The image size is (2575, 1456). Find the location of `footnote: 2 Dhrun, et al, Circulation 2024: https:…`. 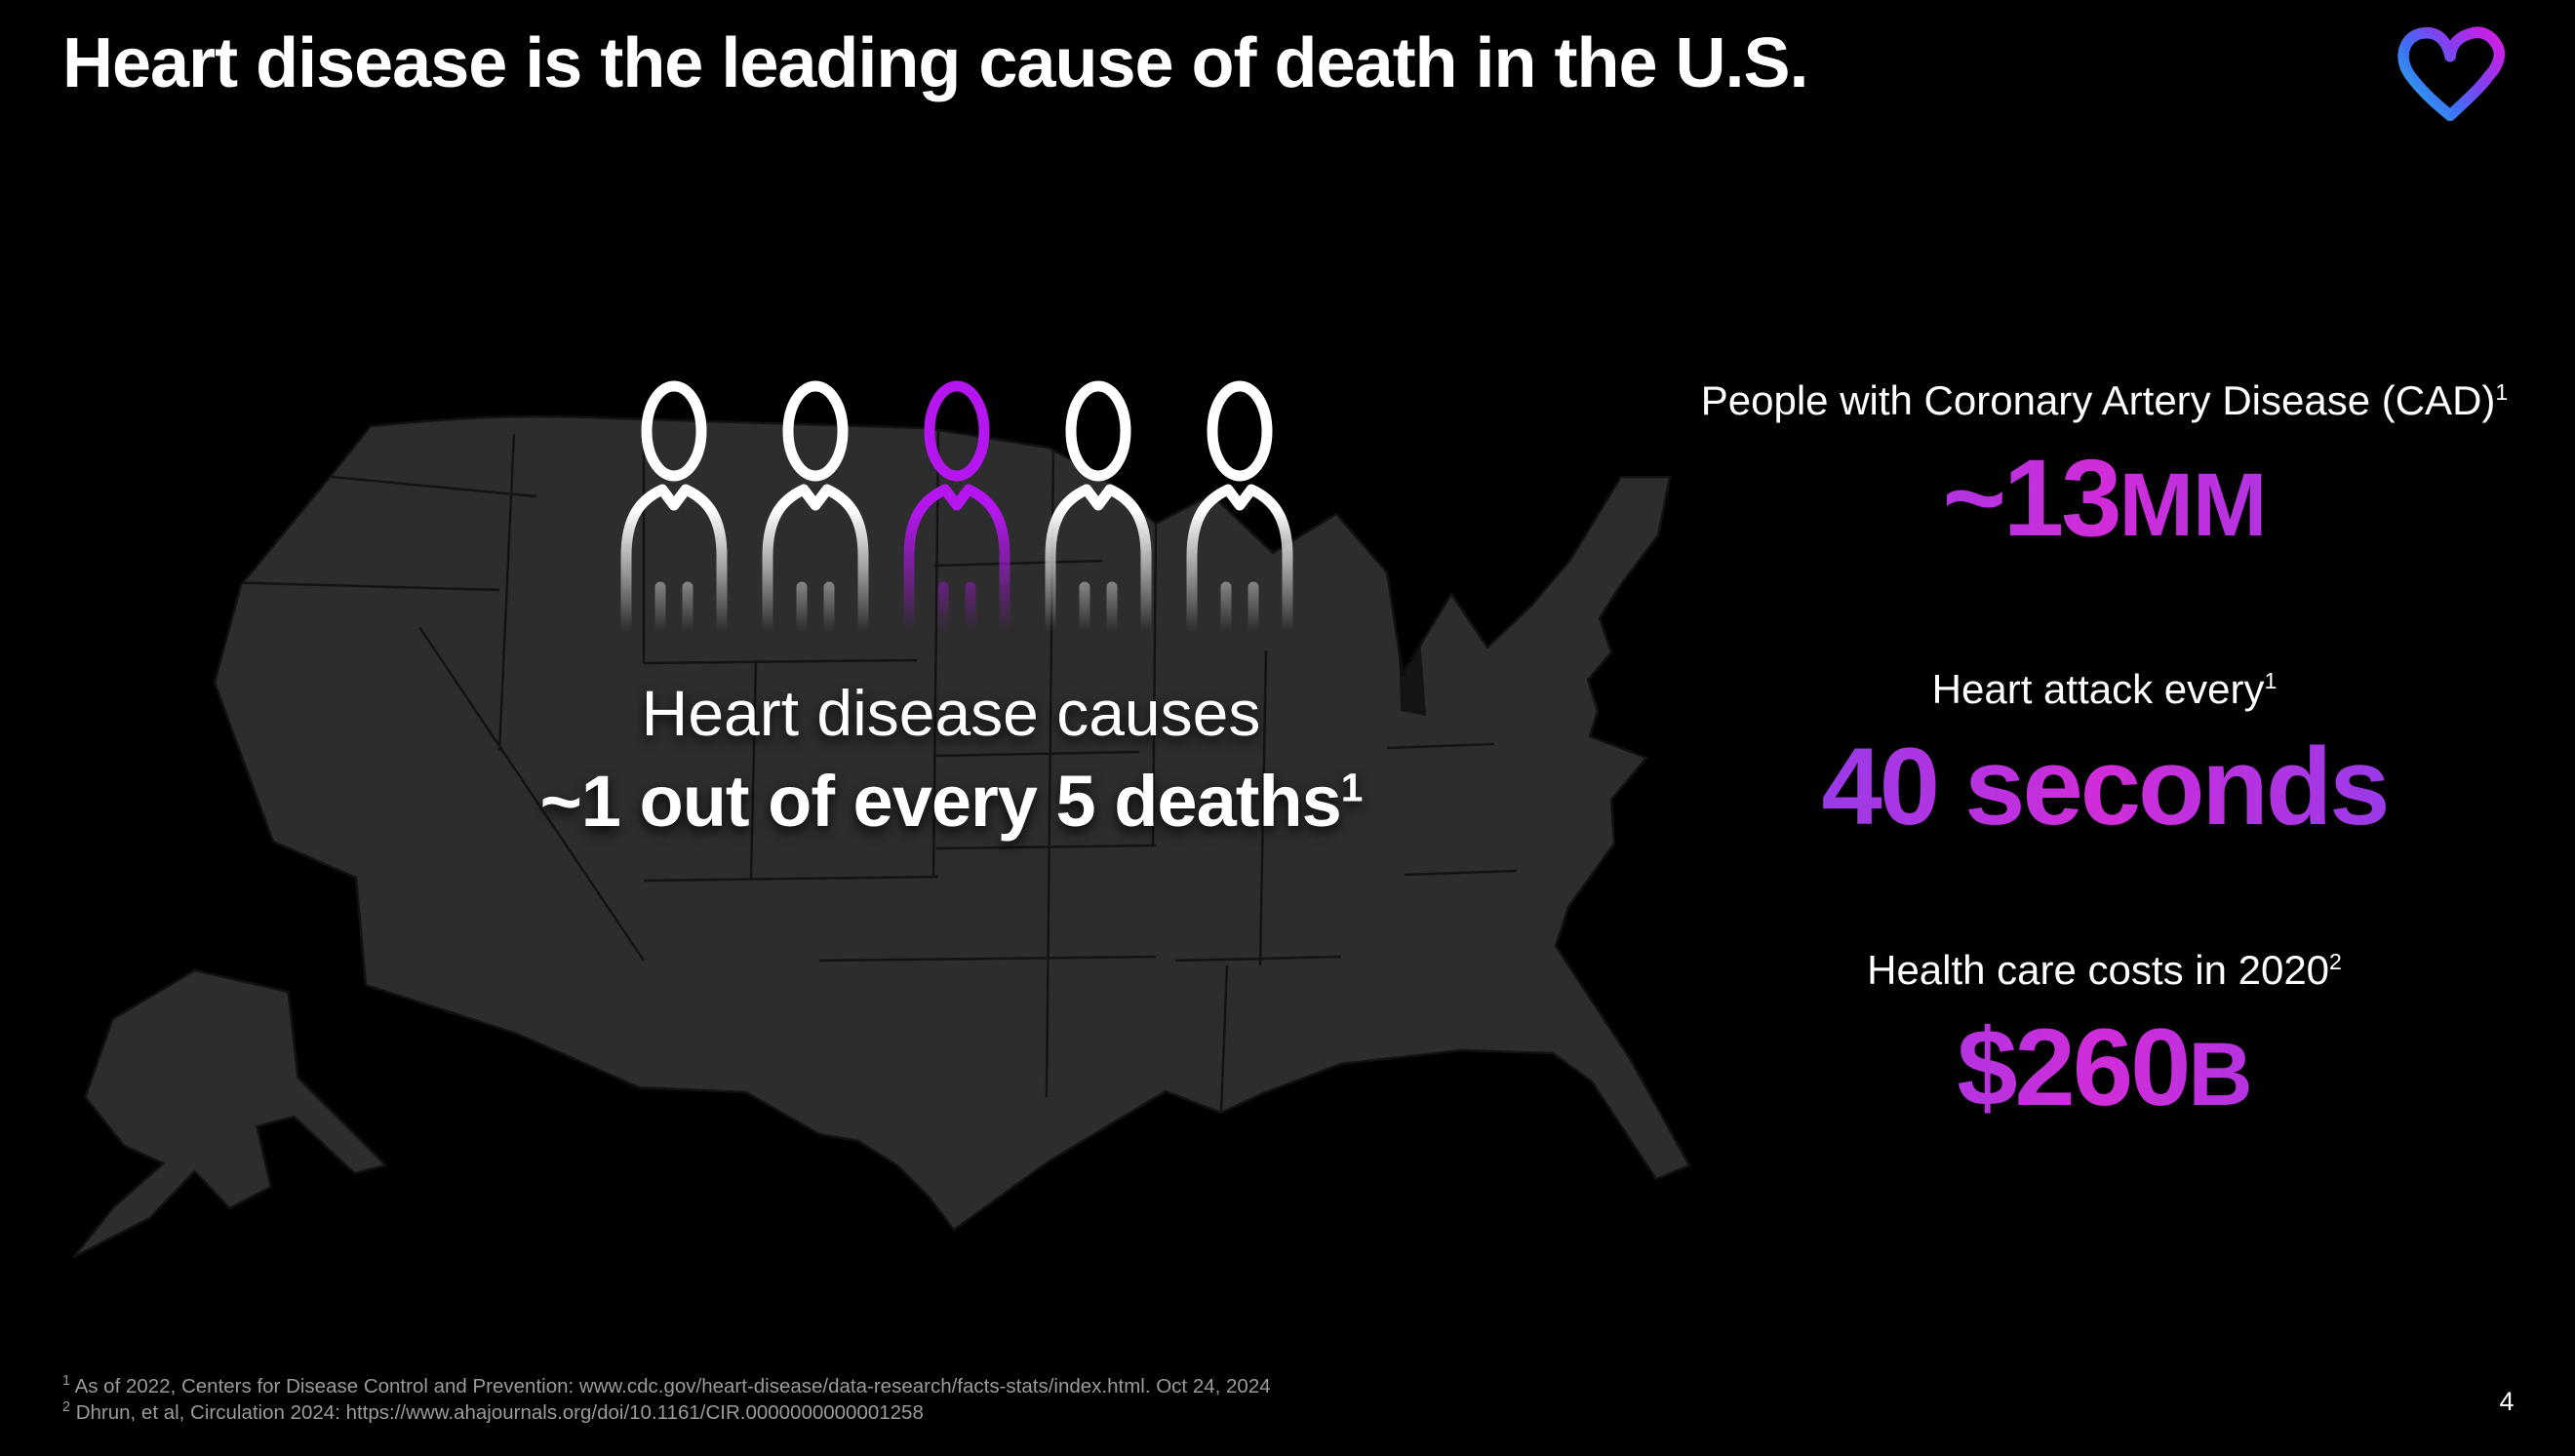

footnote: 2 Dhrun, et al, Circulation 2024: https:… is located at coordinates (493, 1411).